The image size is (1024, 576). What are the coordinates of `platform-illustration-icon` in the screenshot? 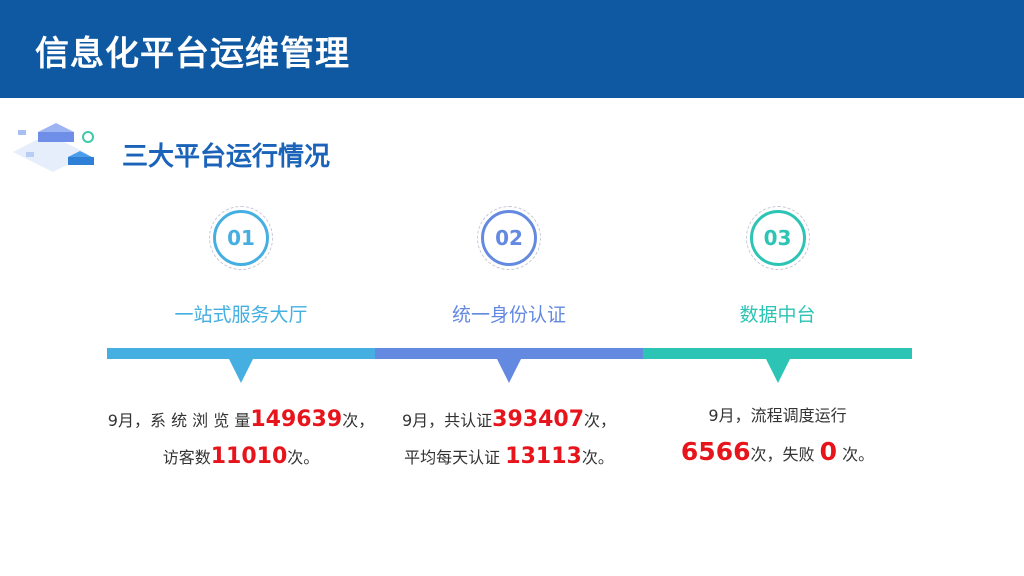 It's located at (53, 147).